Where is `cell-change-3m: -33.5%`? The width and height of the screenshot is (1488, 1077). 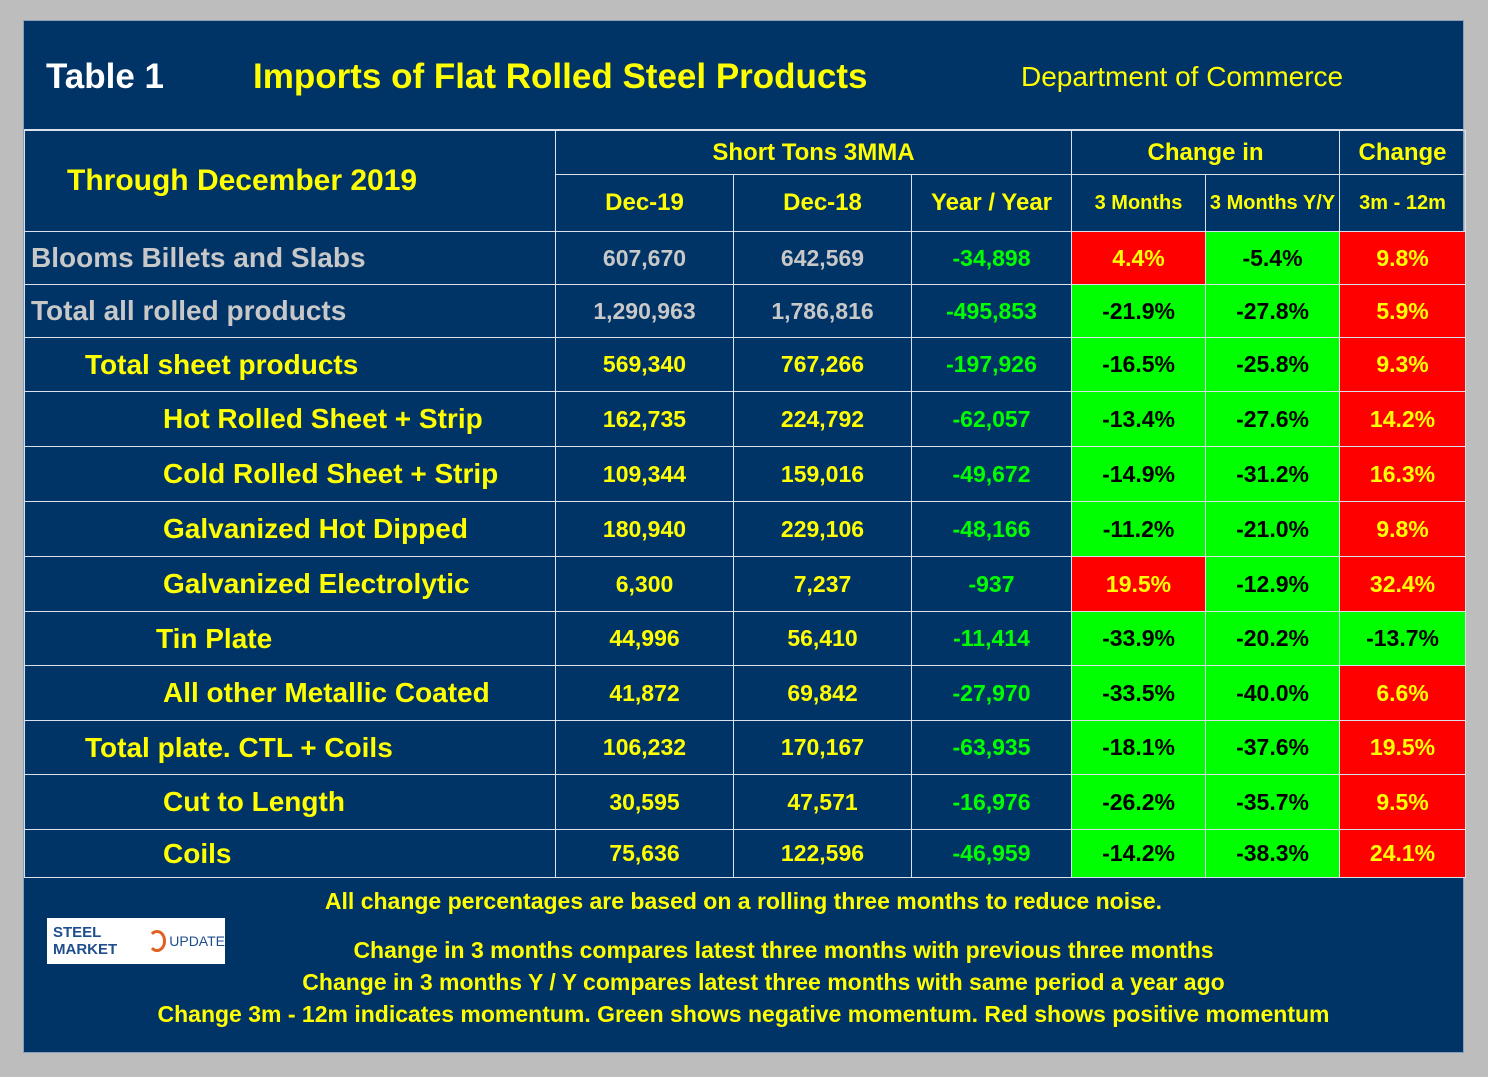
cell-change-3m: -33.5% is located at coordinates (1139, 693).